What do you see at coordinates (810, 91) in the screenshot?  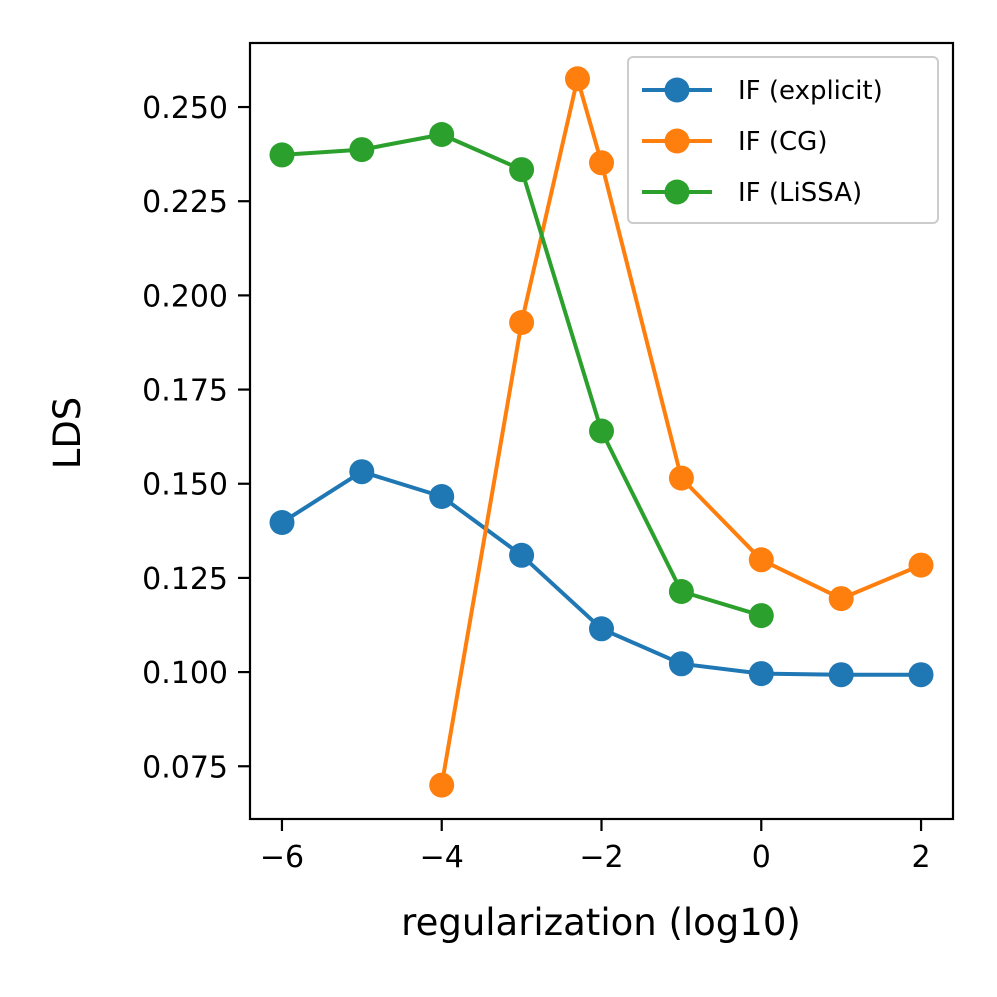 I see `legend-label: IF (explicit)` at bounding box center [810, 91].